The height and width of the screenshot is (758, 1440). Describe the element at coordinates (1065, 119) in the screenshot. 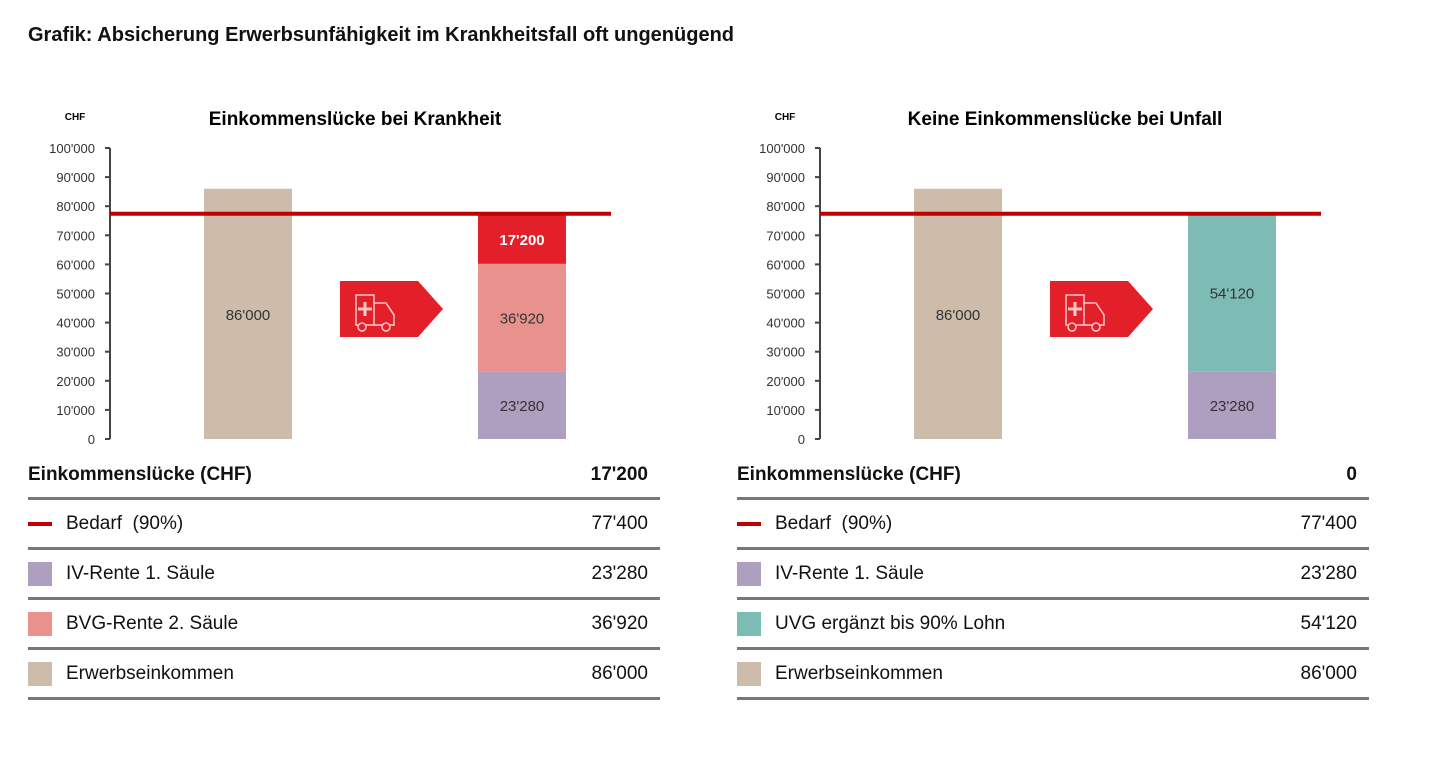

I see `chart-title: Keine Einkommenslücke bei Unfall` at that location.